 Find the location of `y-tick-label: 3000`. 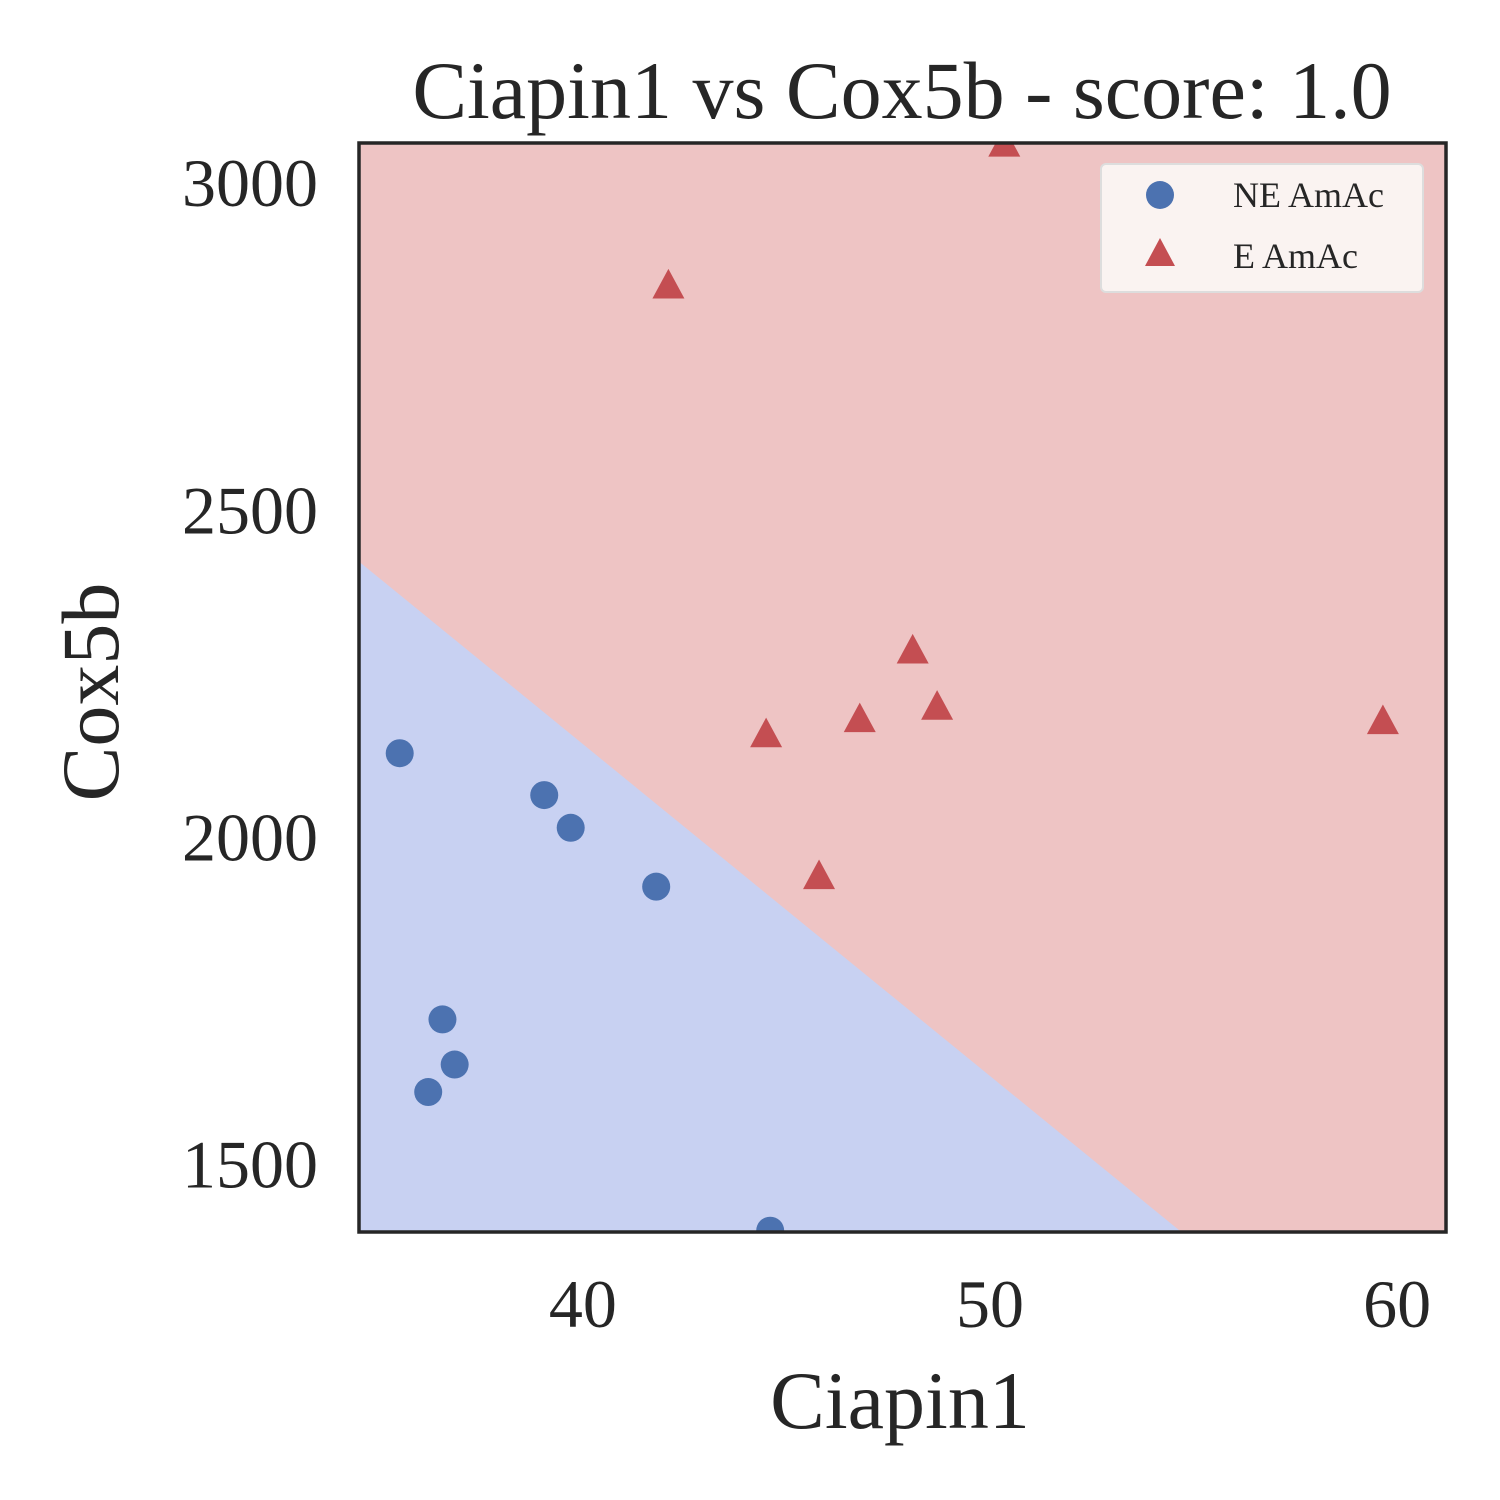

y-tick-label: 3000 is located at coordinates (250, 183).